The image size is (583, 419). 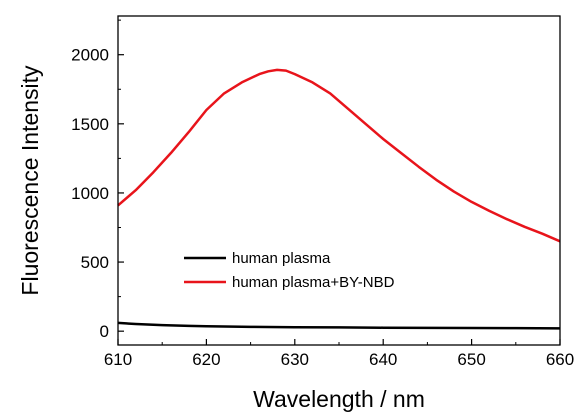 What do you see at coordinates (471, 359) in the screenshot?
I see `x-tick-label: 650` at bounding box center [471, 359].